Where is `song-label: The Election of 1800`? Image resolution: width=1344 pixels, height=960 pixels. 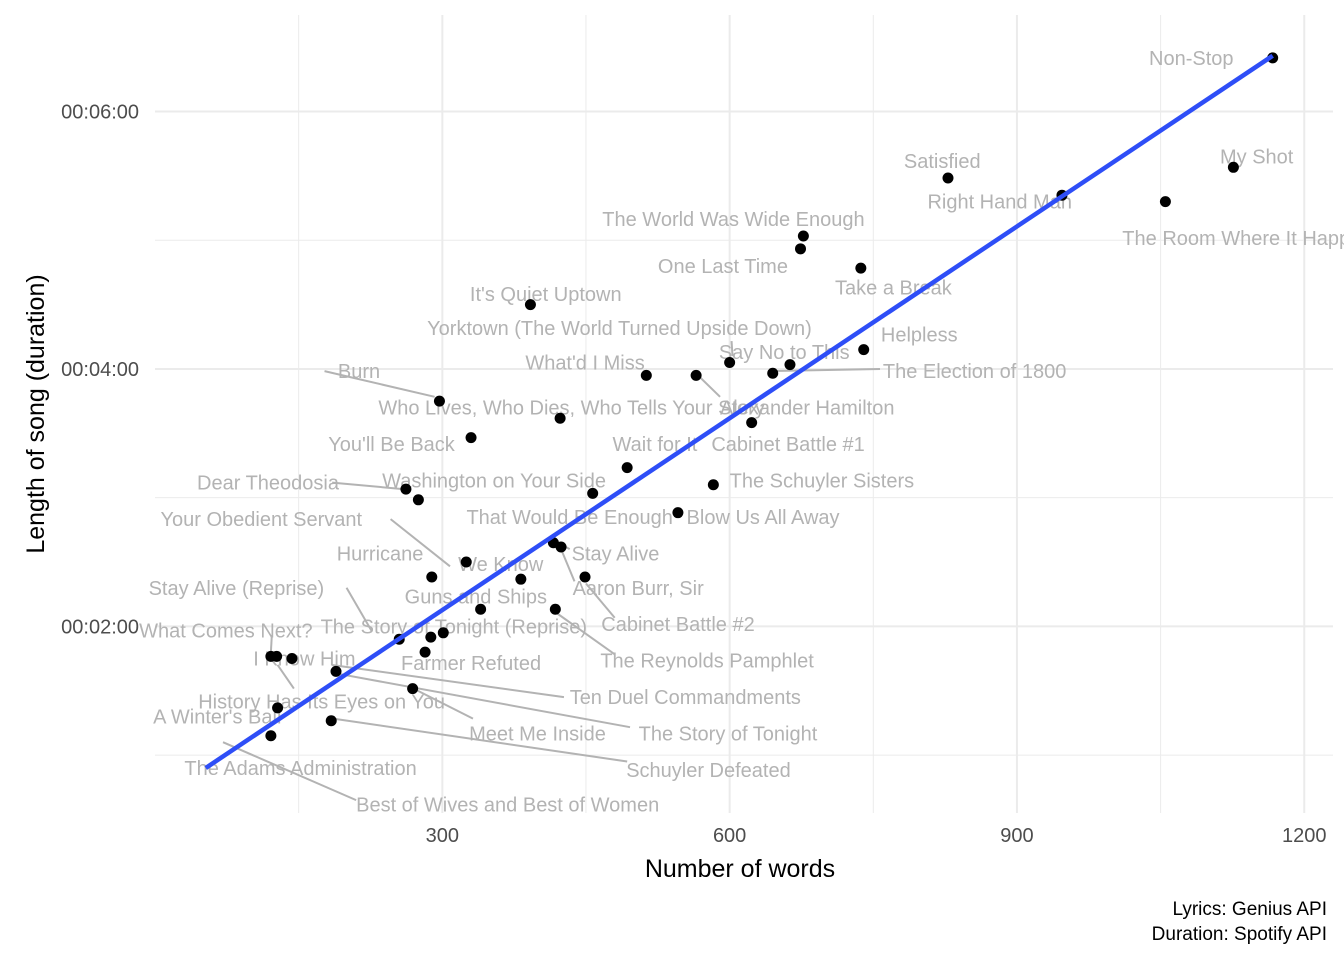
song-label: The Election of 1800 is located at coordinates (974, 372).